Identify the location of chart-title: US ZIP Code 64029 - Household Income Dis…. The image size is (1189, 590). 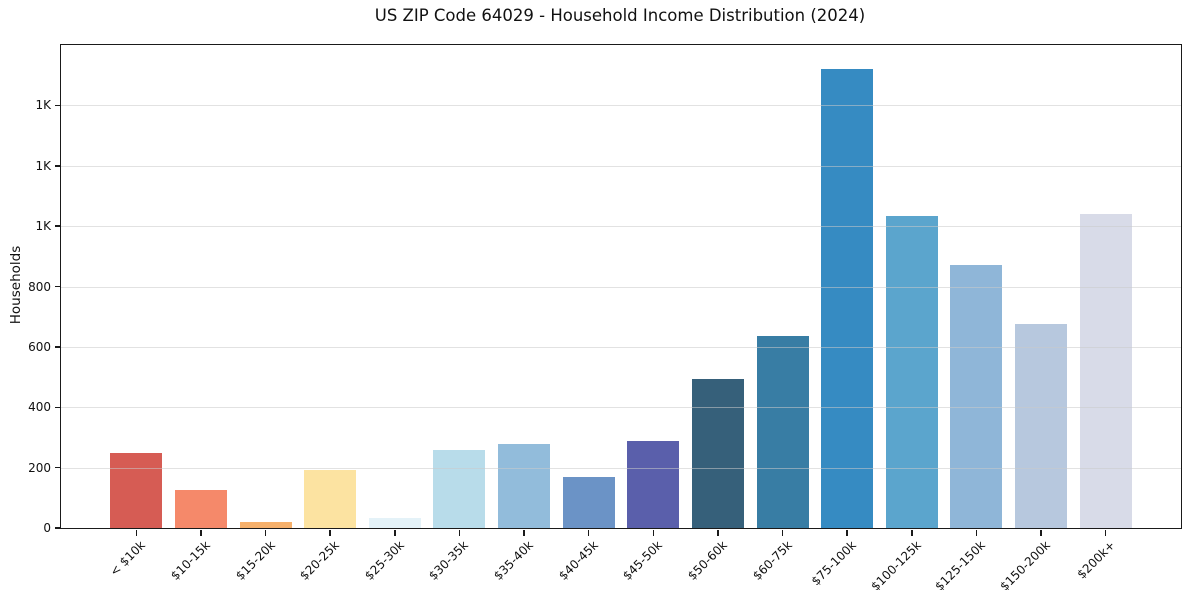
(620, 15).